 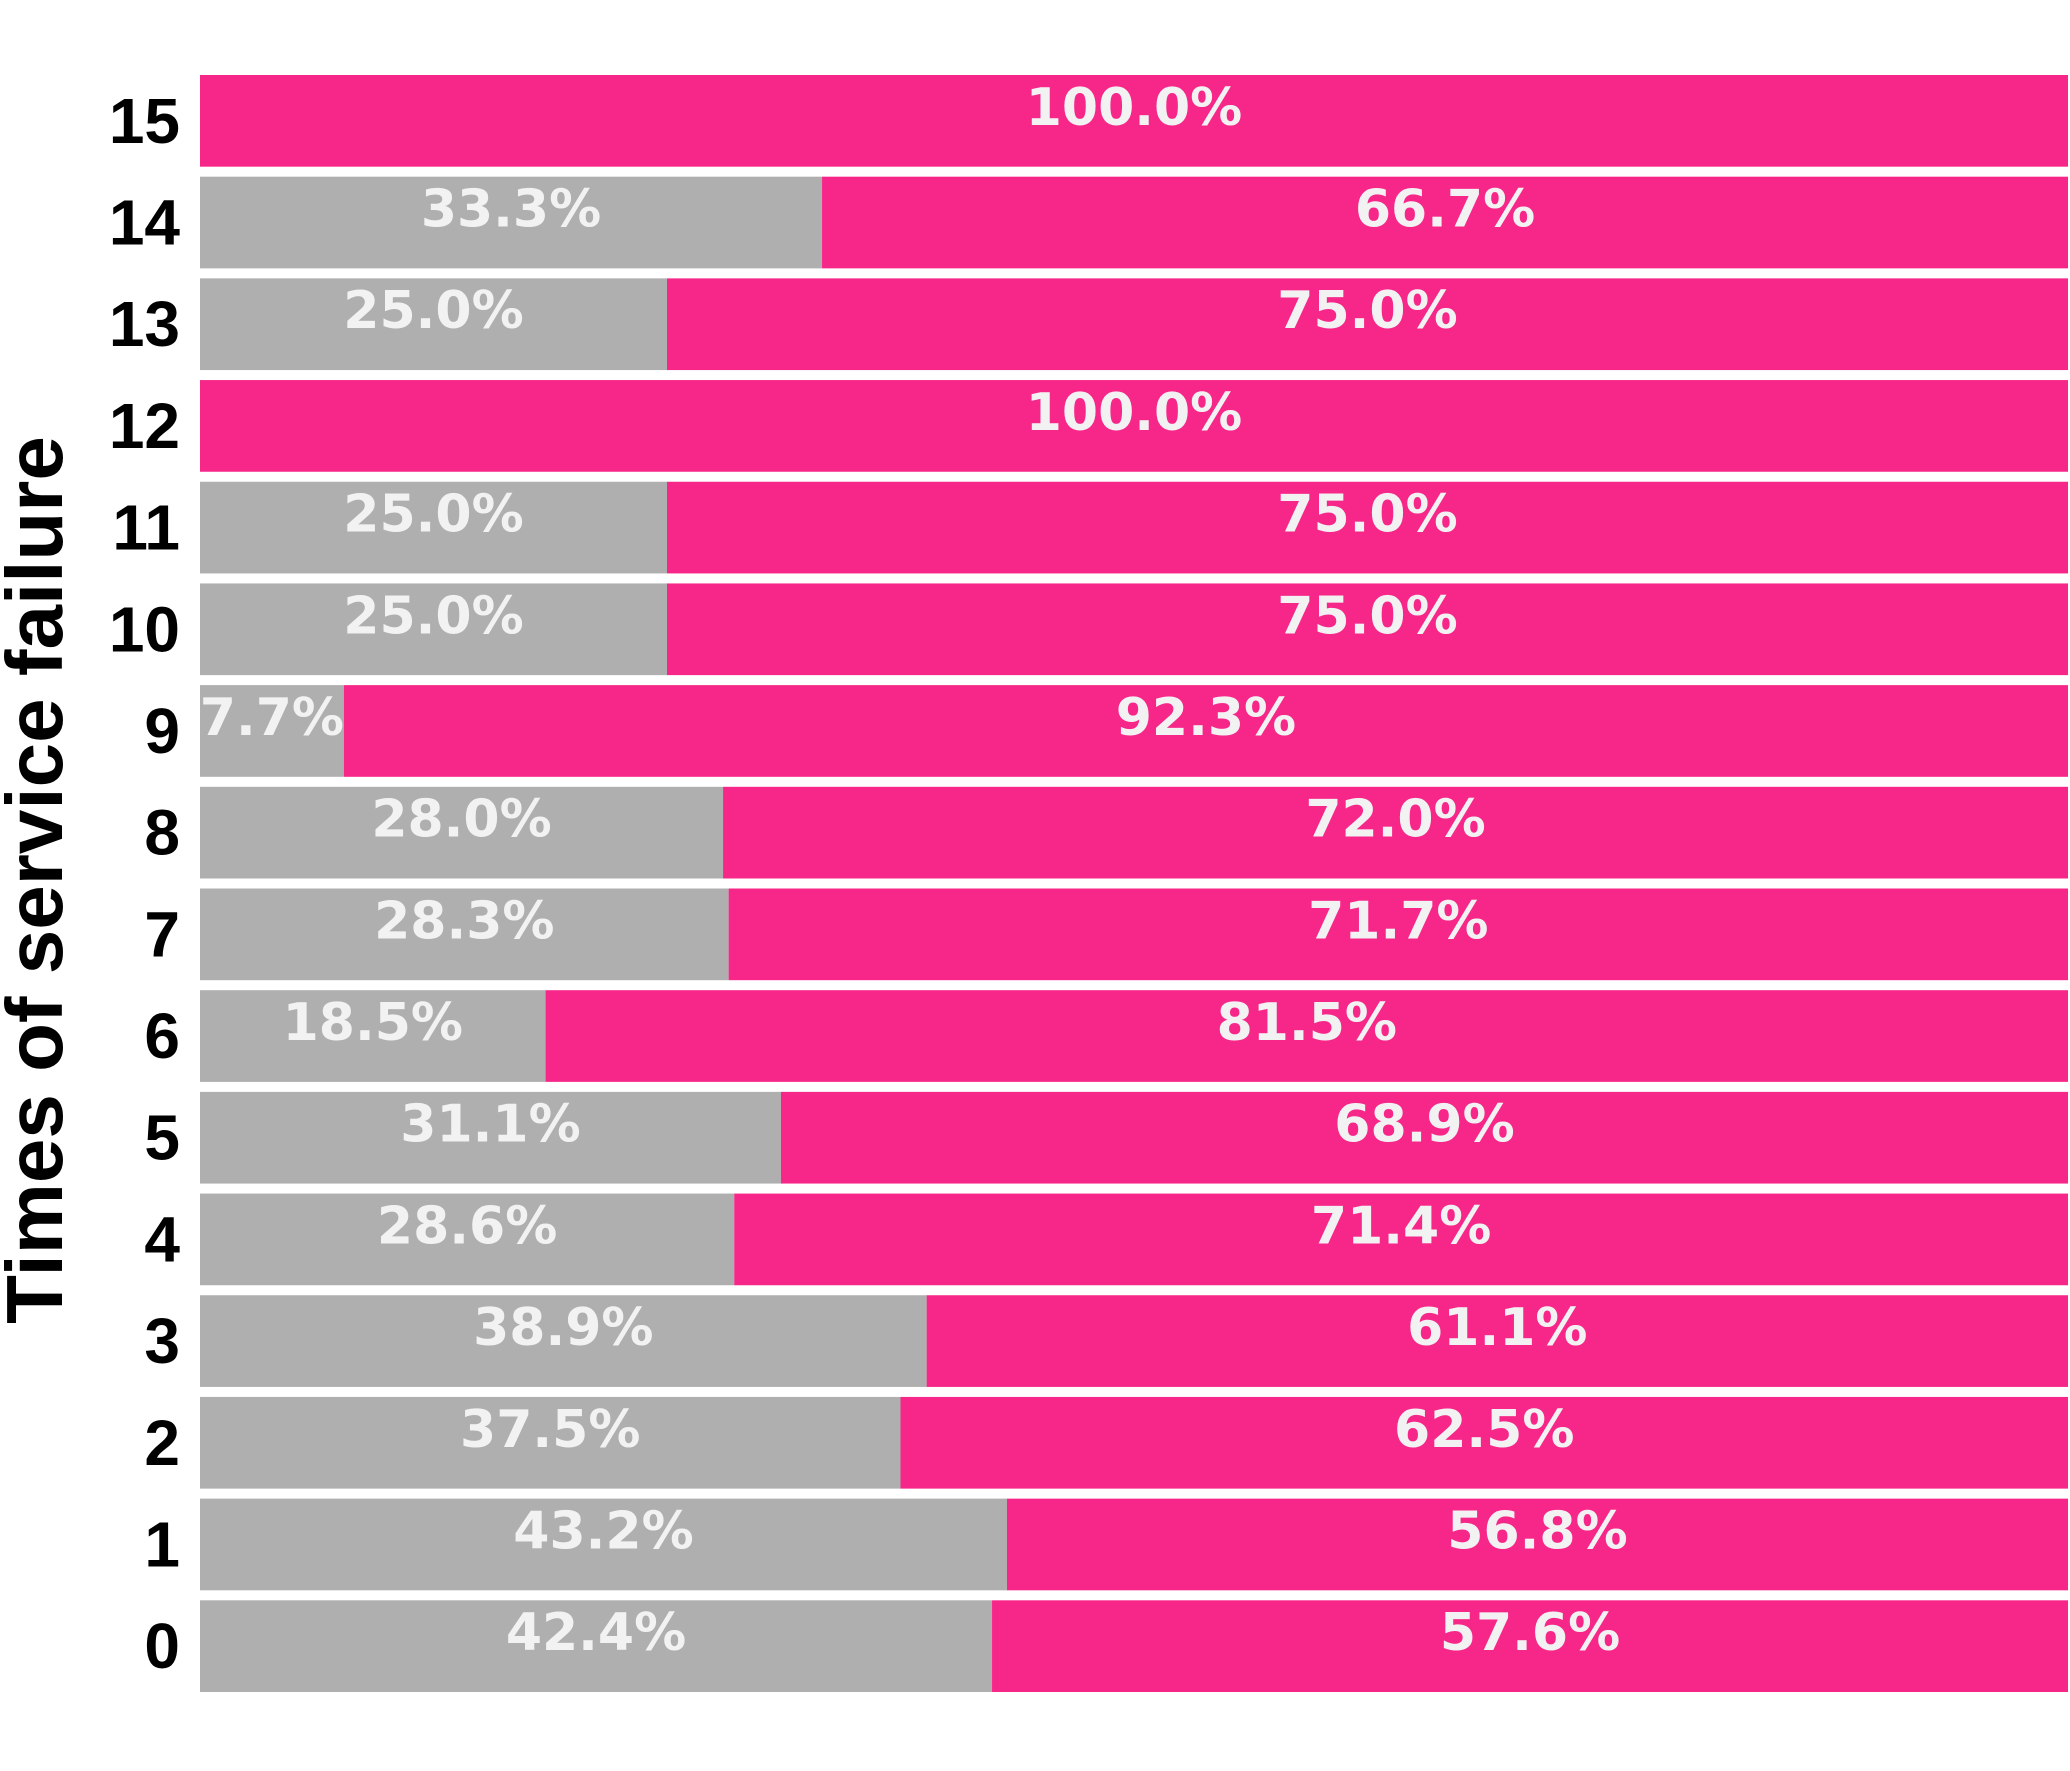 I want to click on bar-value-label: 37.5%, so click(x=550, y=1430).